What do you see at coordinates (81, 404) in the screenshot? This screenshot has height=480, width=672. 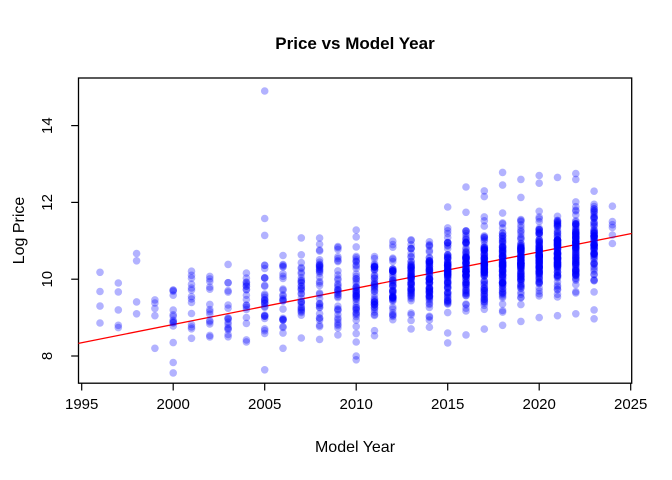 I see `x-tick-label: 1995` at bounding box center [81, 404].